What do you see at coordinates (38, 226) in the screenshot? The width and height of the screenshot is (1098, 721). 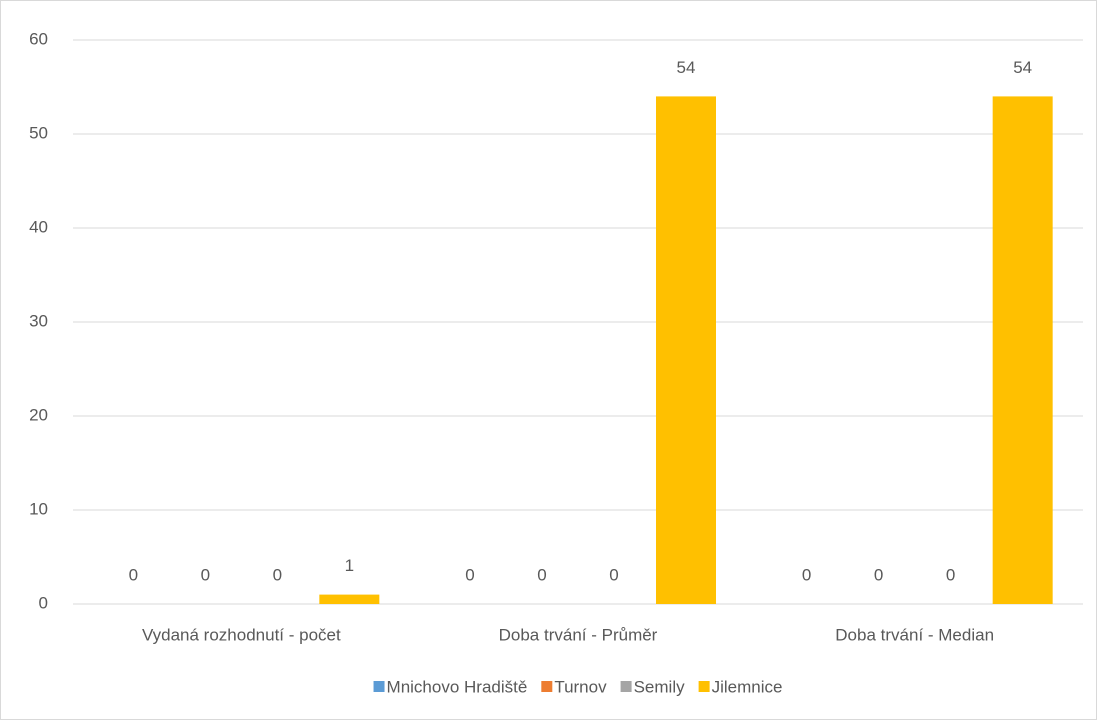 I see `y-tick-label: 40` at bounding box center [38, 226].